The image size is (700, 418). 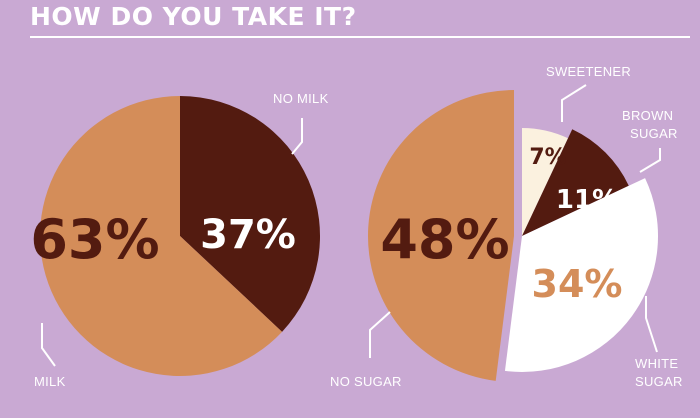 I want to click on leader-line-sweetener, so click(x=574, y=103).